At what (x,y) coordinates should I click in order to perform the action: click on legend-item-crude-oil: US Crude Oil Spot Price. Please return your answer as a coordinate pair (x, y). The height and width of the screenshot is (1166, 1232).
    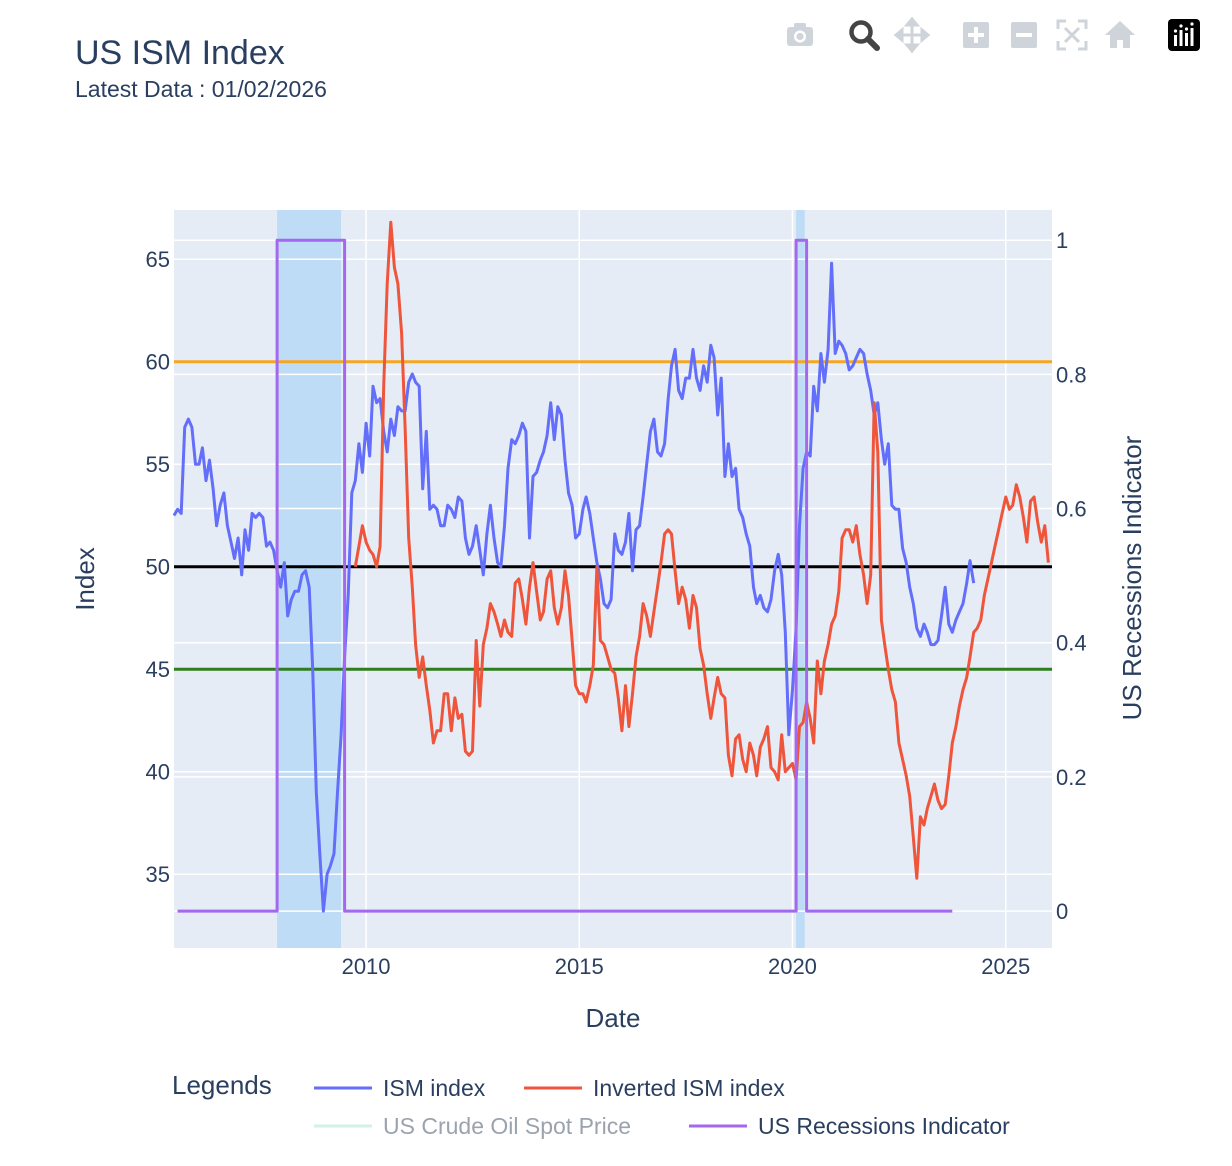
    Looking at the image, I should click on (472, 1126).